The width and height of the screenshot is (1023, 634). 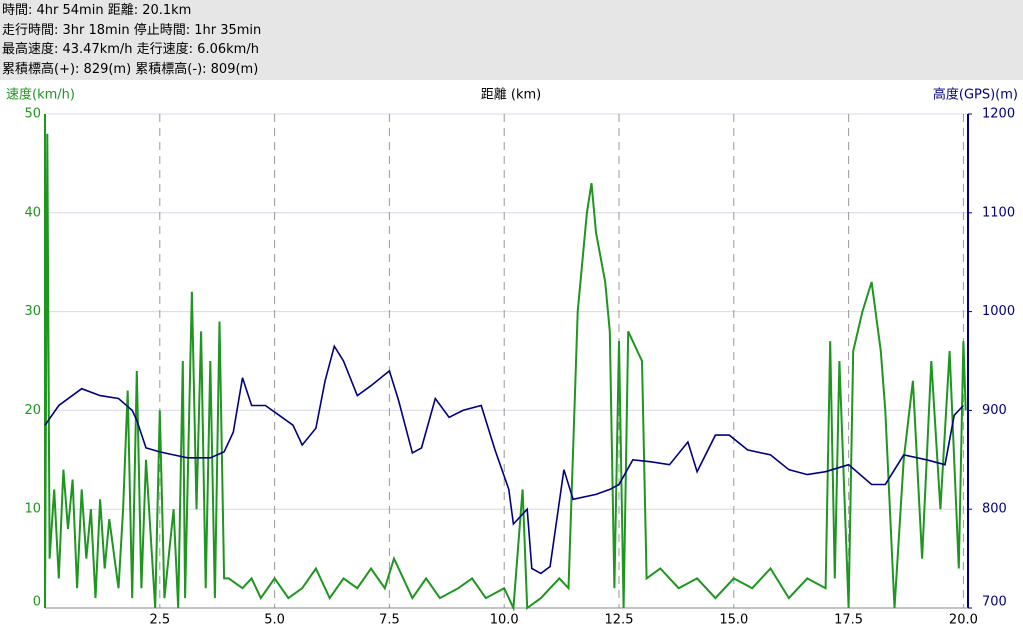 What do you see at coordinates (159, 620) in the screenshot?
I see `x-tick-label: 2.5` at bounding box center [159, 620].